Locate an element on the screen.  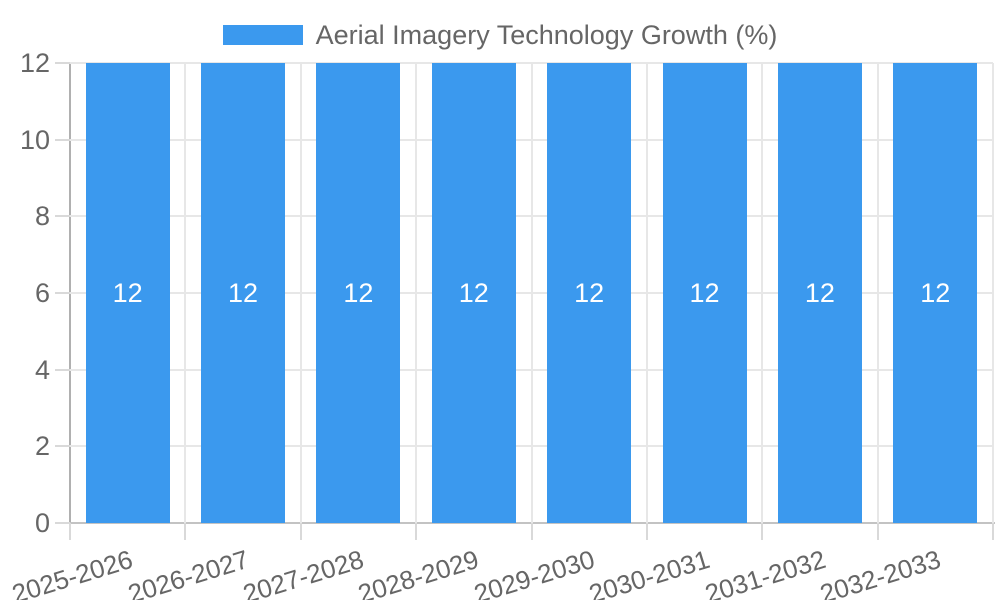
chart-legend: Aerial Imagery Technology Growth (%) is located at coordinates (500, 35).